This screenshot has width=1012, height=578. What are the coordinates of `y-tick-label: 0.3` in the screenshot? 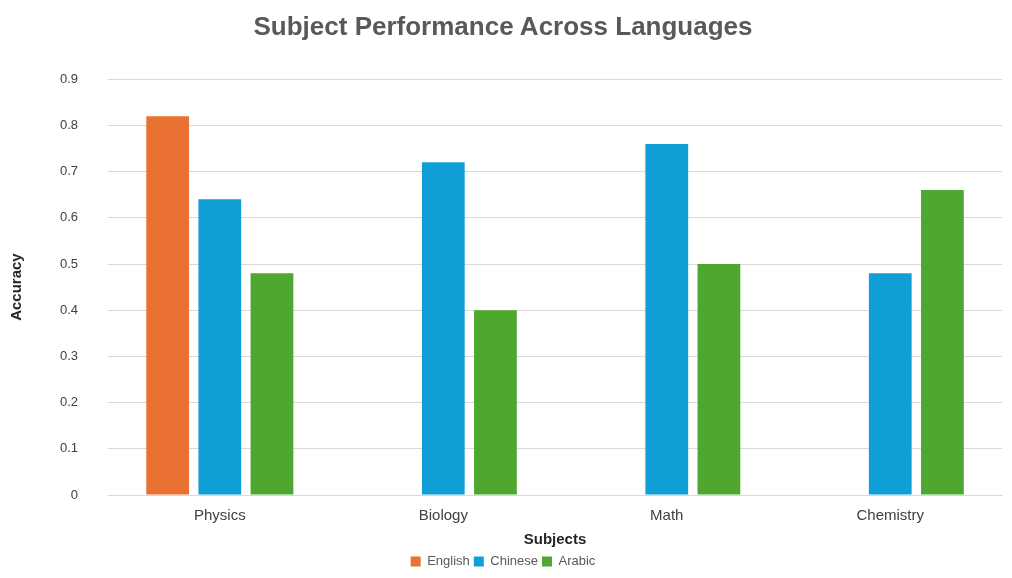 It's located at (69, 355).